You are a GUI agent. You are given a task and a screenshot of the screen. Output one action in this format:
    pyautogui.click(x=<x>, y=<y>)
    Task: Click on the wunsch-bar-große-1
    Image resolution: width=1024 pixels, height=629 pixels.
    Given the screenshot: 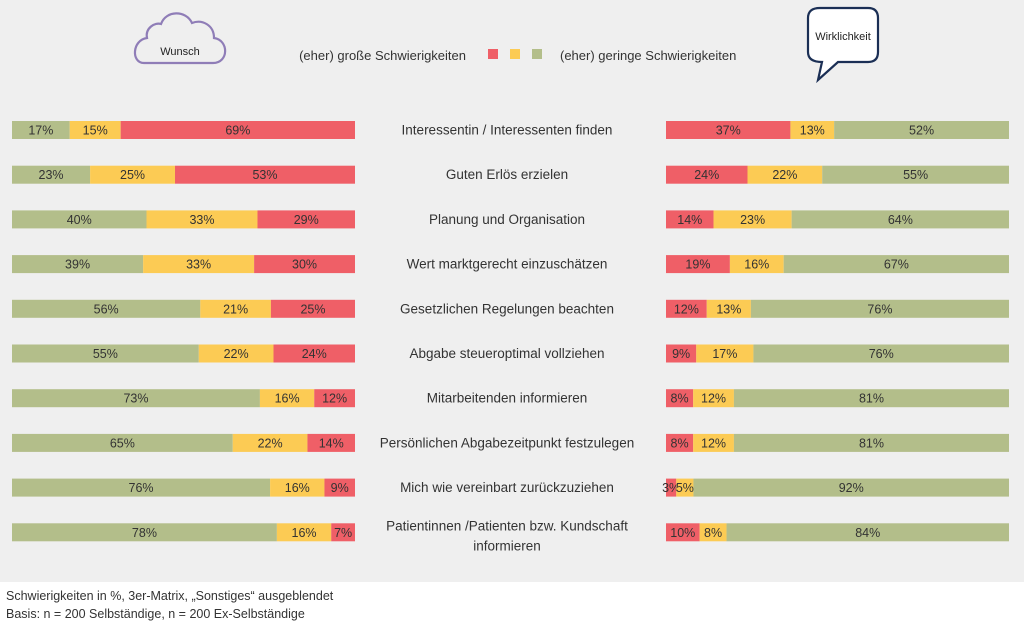 What is the action you would take?
    pyautogui.click(x=237, y=130)
    